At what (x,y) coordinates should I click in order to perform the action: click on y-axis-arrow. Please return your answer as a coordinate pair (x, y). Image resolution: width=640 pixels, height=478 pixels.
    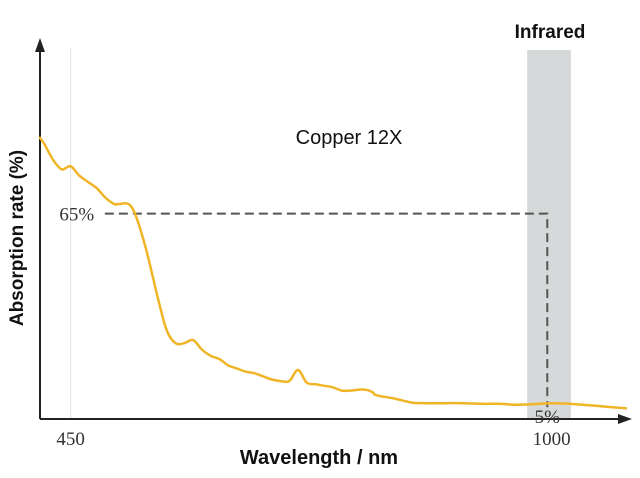
    Looking at the image, I should click on (40, 45).